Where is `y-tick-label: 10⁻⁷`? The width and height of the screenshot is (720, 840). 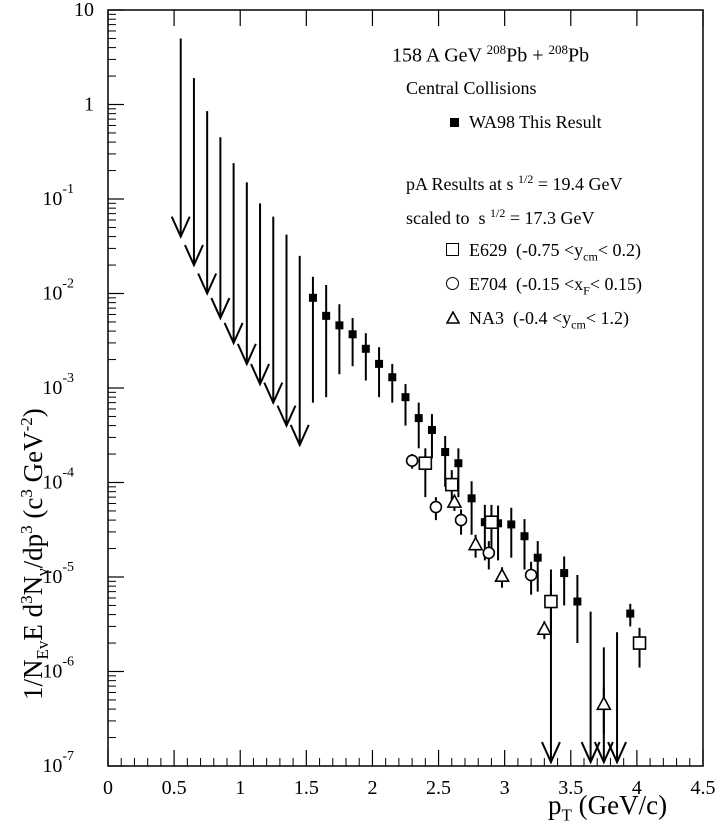
y-tick-label: 10⁻⁷ is located at coordinates (58, 763).